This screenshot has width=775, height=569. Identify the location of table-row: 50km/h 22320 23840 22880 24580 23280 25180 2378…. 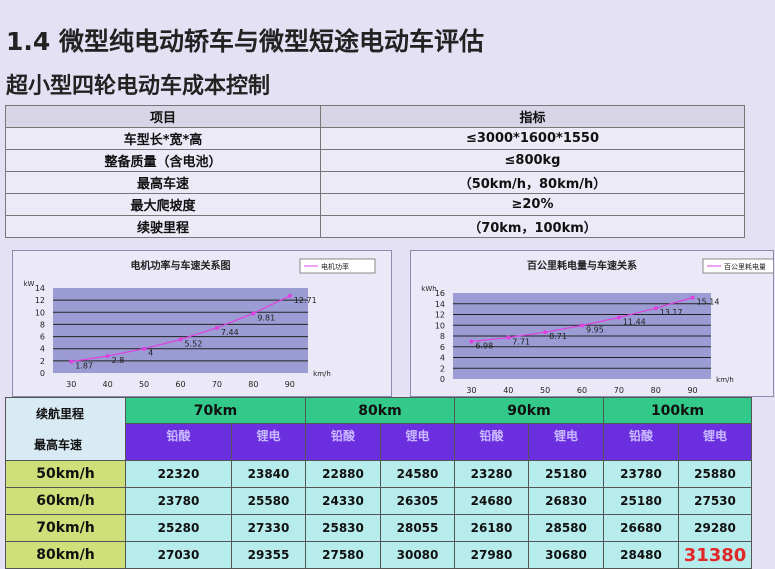
(378, 474).